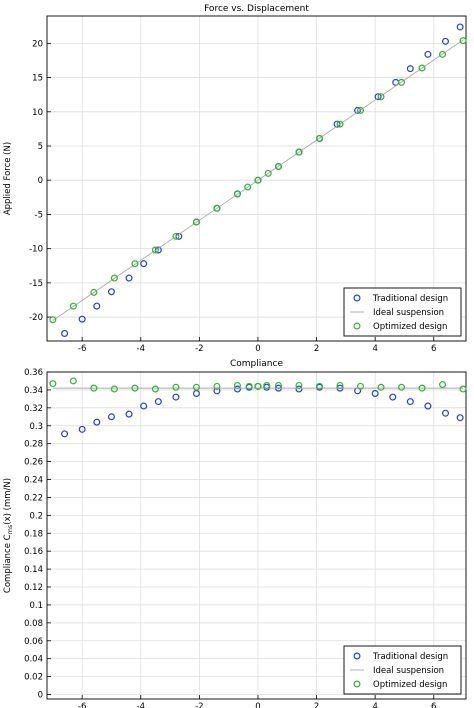  I want to click on chart-0-ytick-label-8: 20, so click(37, 44).